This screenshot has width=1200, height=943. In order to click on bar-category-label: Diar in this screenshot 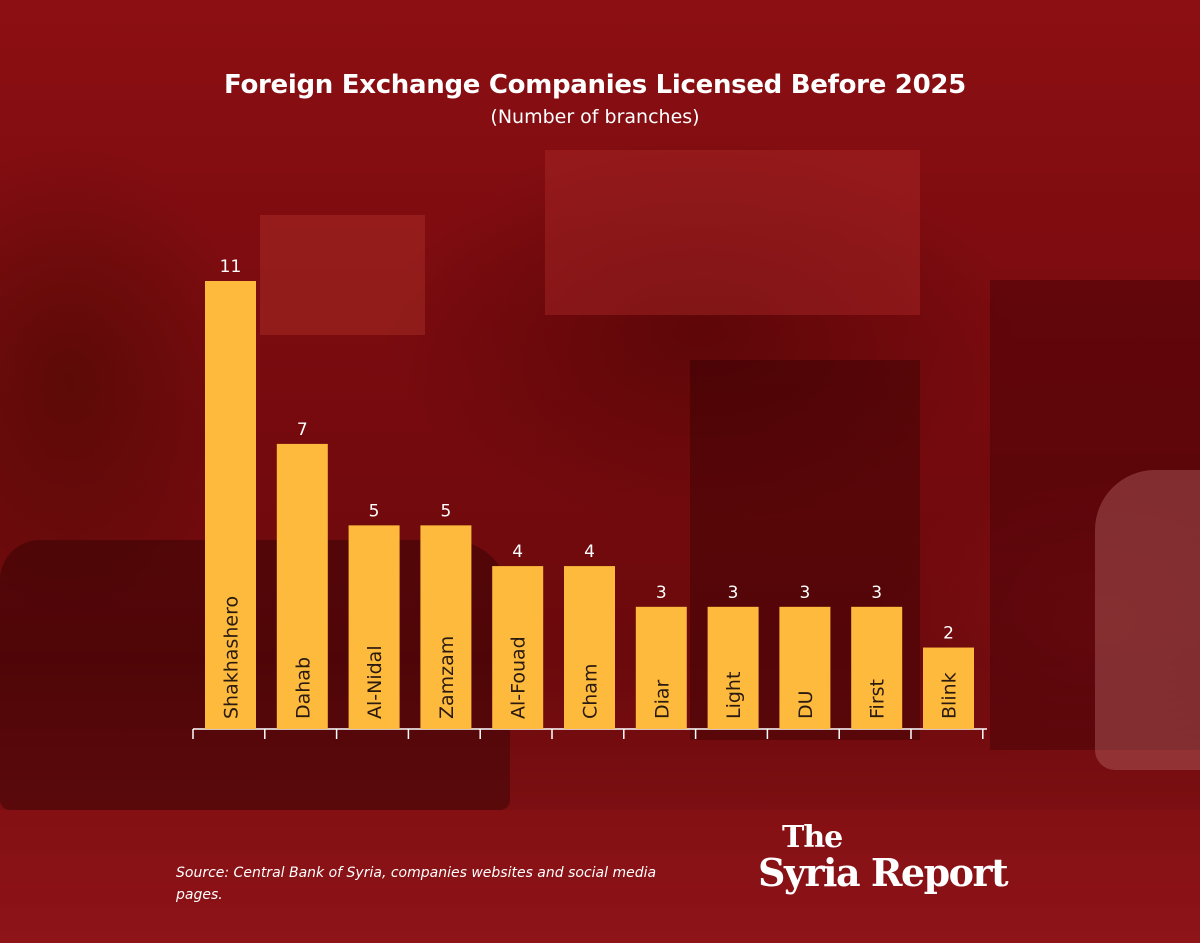, I will do `click(662, 699)`.